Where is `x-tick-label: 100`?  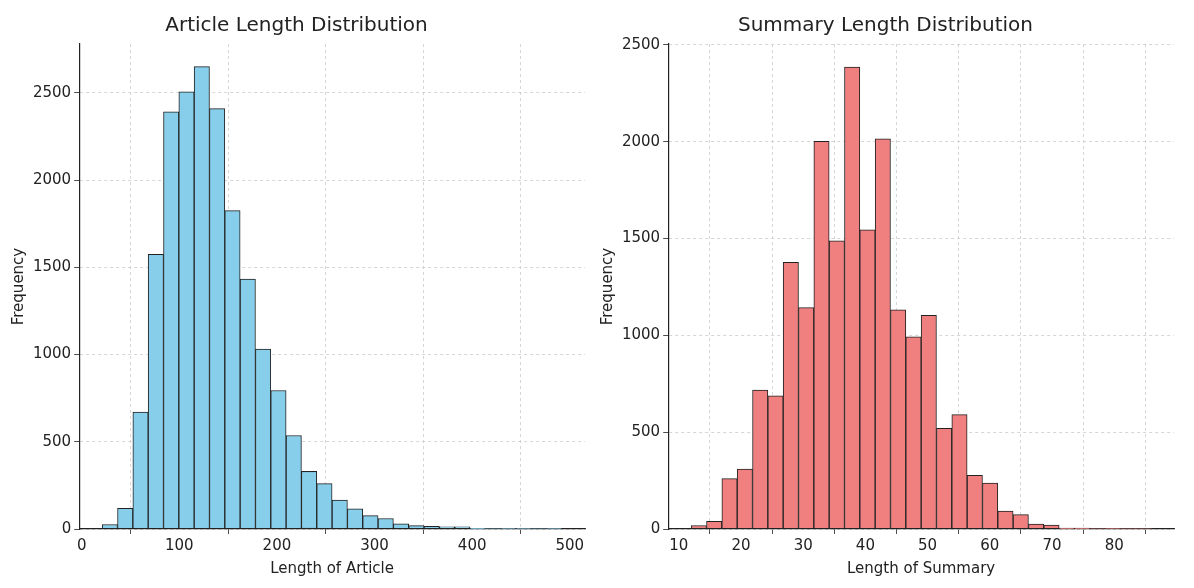
x-tick-label: 100 is located at coordinates (179, 544).